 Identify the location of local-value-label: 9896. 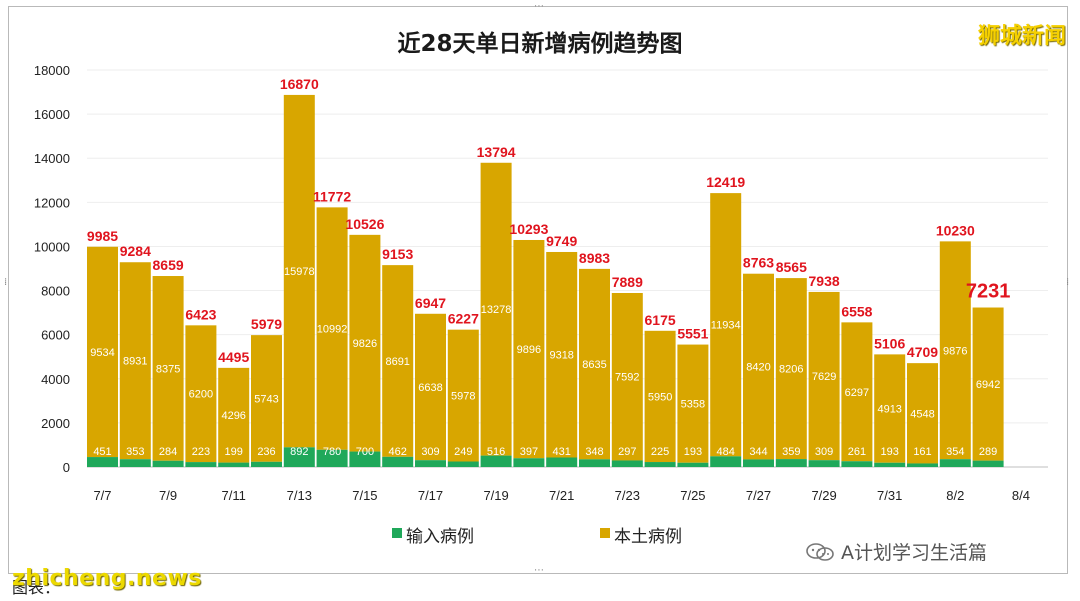
(529, 350).